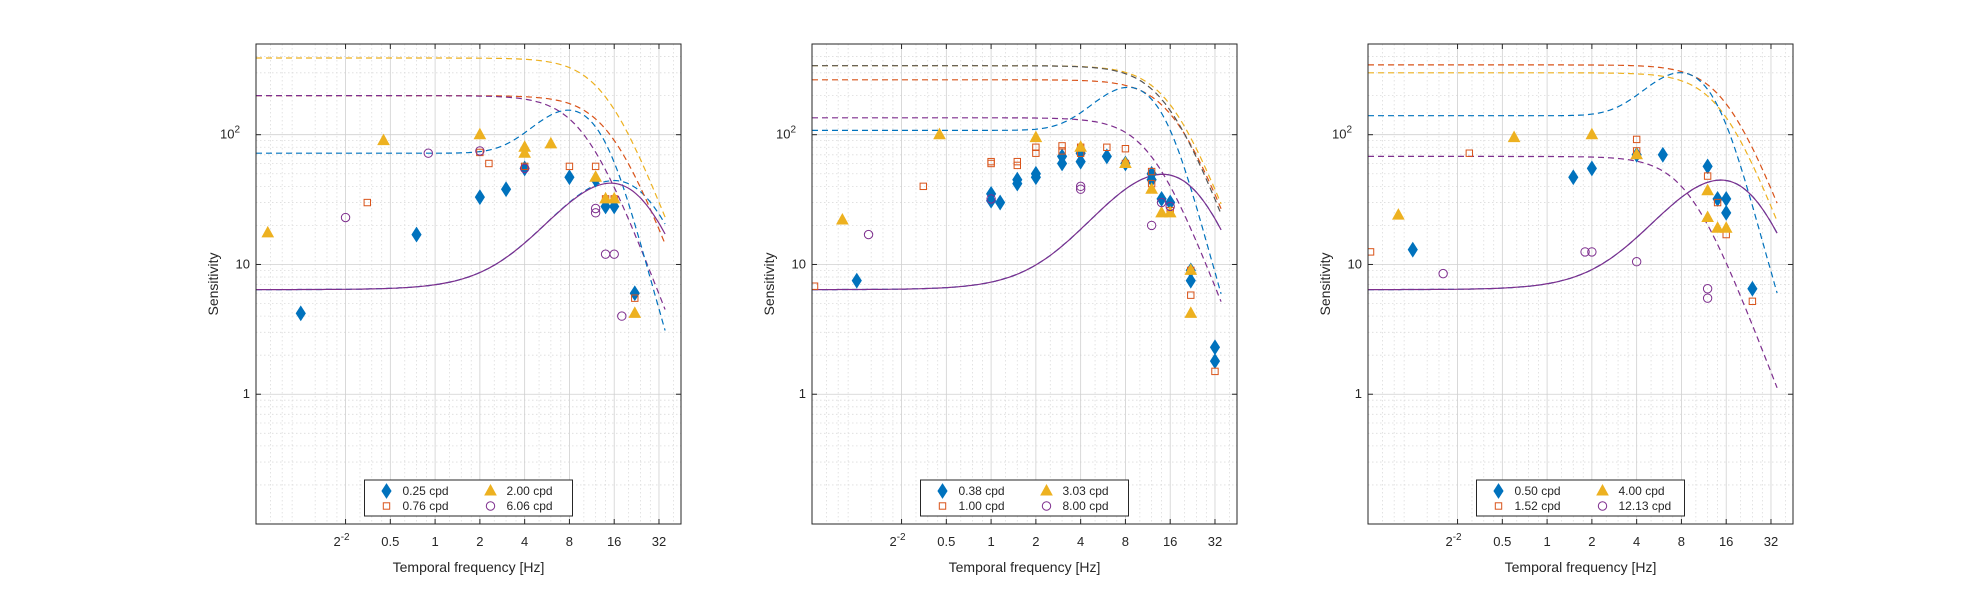 The image size is (1969, 591). What do you see at coordinates (469, 567) in the screenshot?
I see `x-axis-label: Temporal frequency [Hz]` at bounding box center [469, 567].